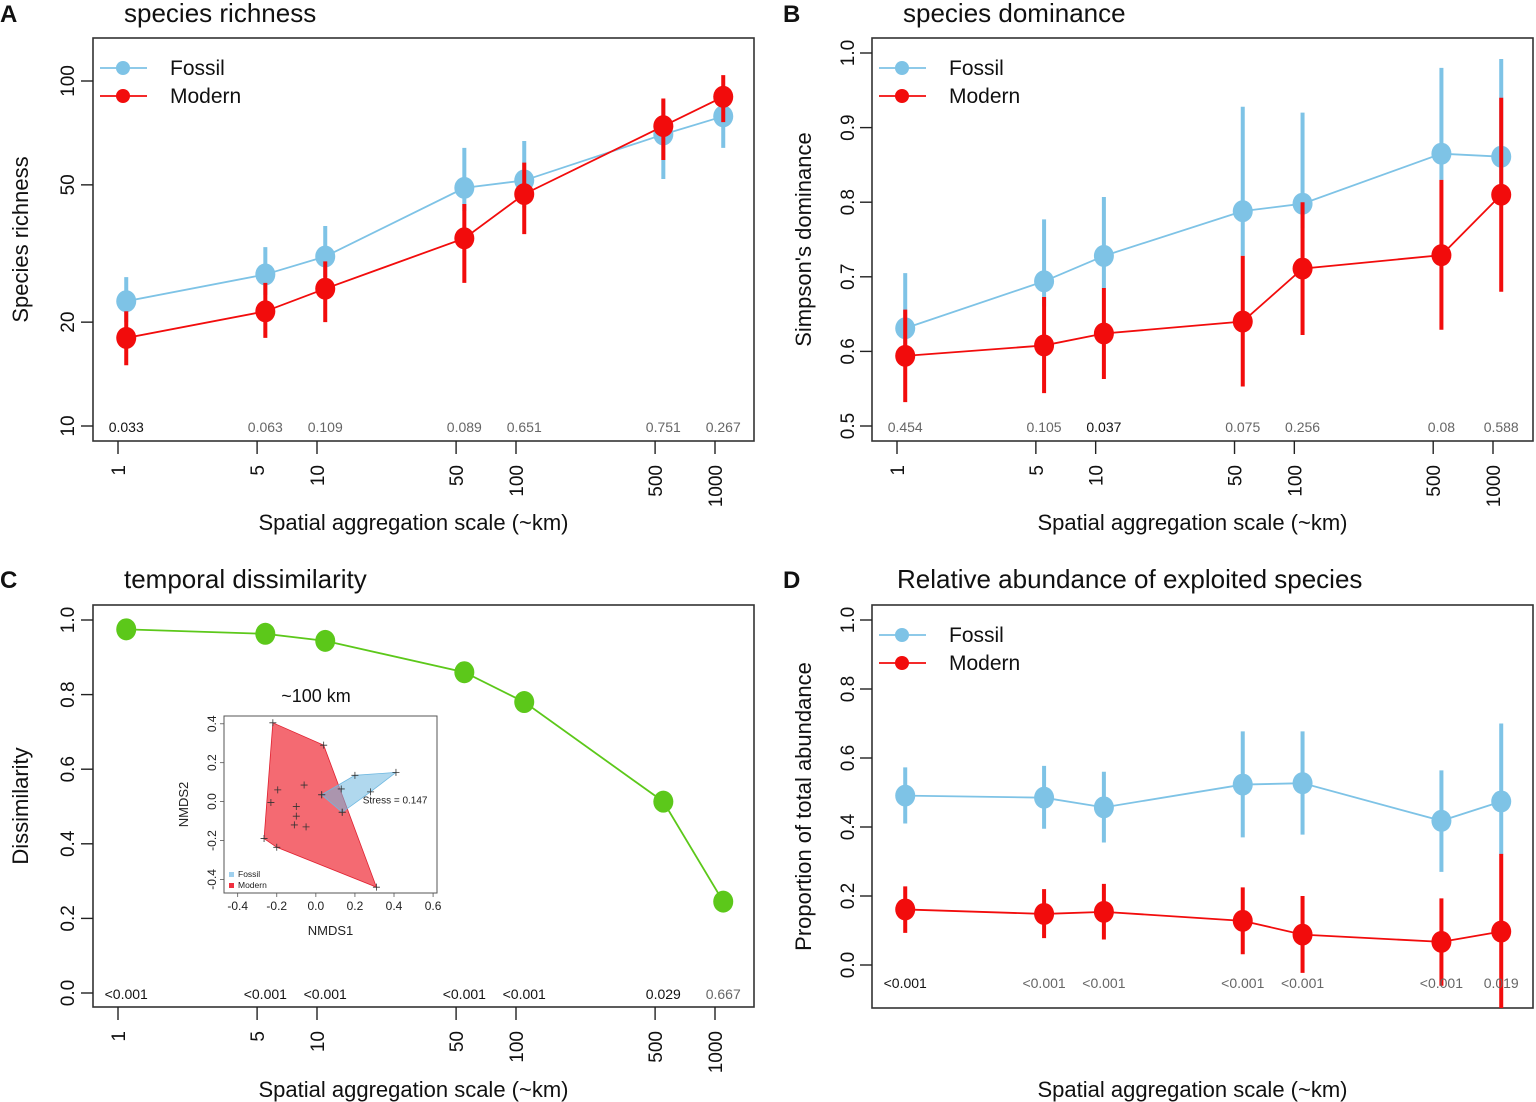 The height and width of the screenshot is (1102, 1536). Describe the element at coordinates (1434, 481) in the screenshot. I see `x-tick-label: 500` at that location.